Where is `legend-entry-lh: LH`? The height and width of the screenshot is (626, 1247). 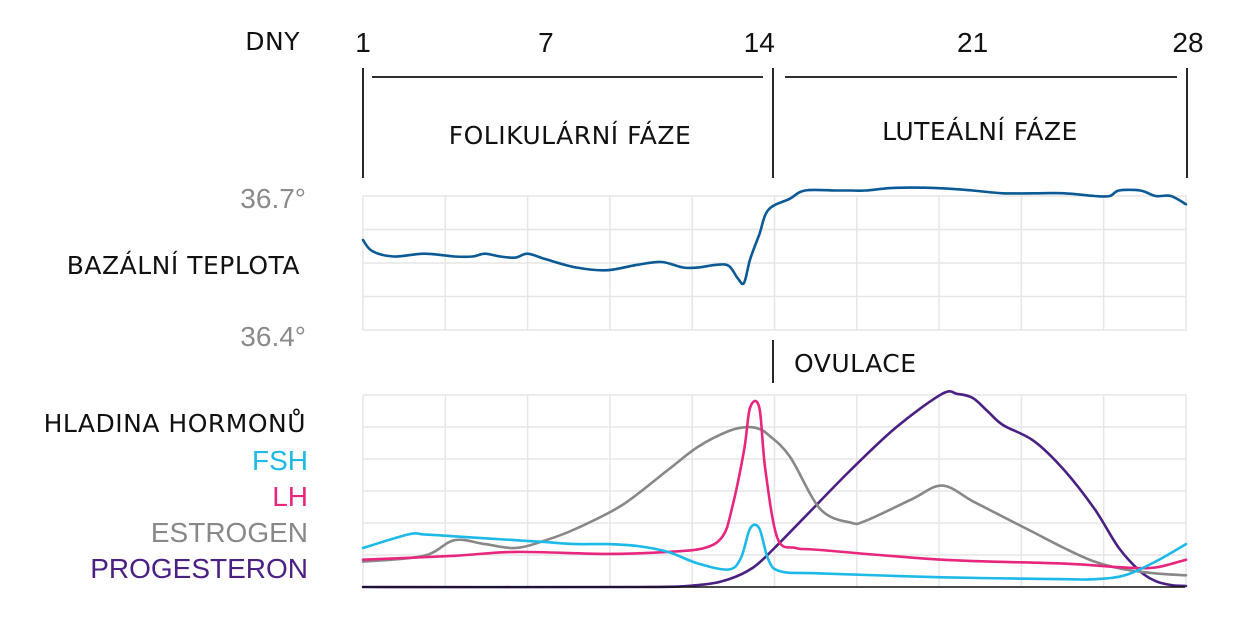 legend-entry-lh: LH is located at coordinates (290, 496).